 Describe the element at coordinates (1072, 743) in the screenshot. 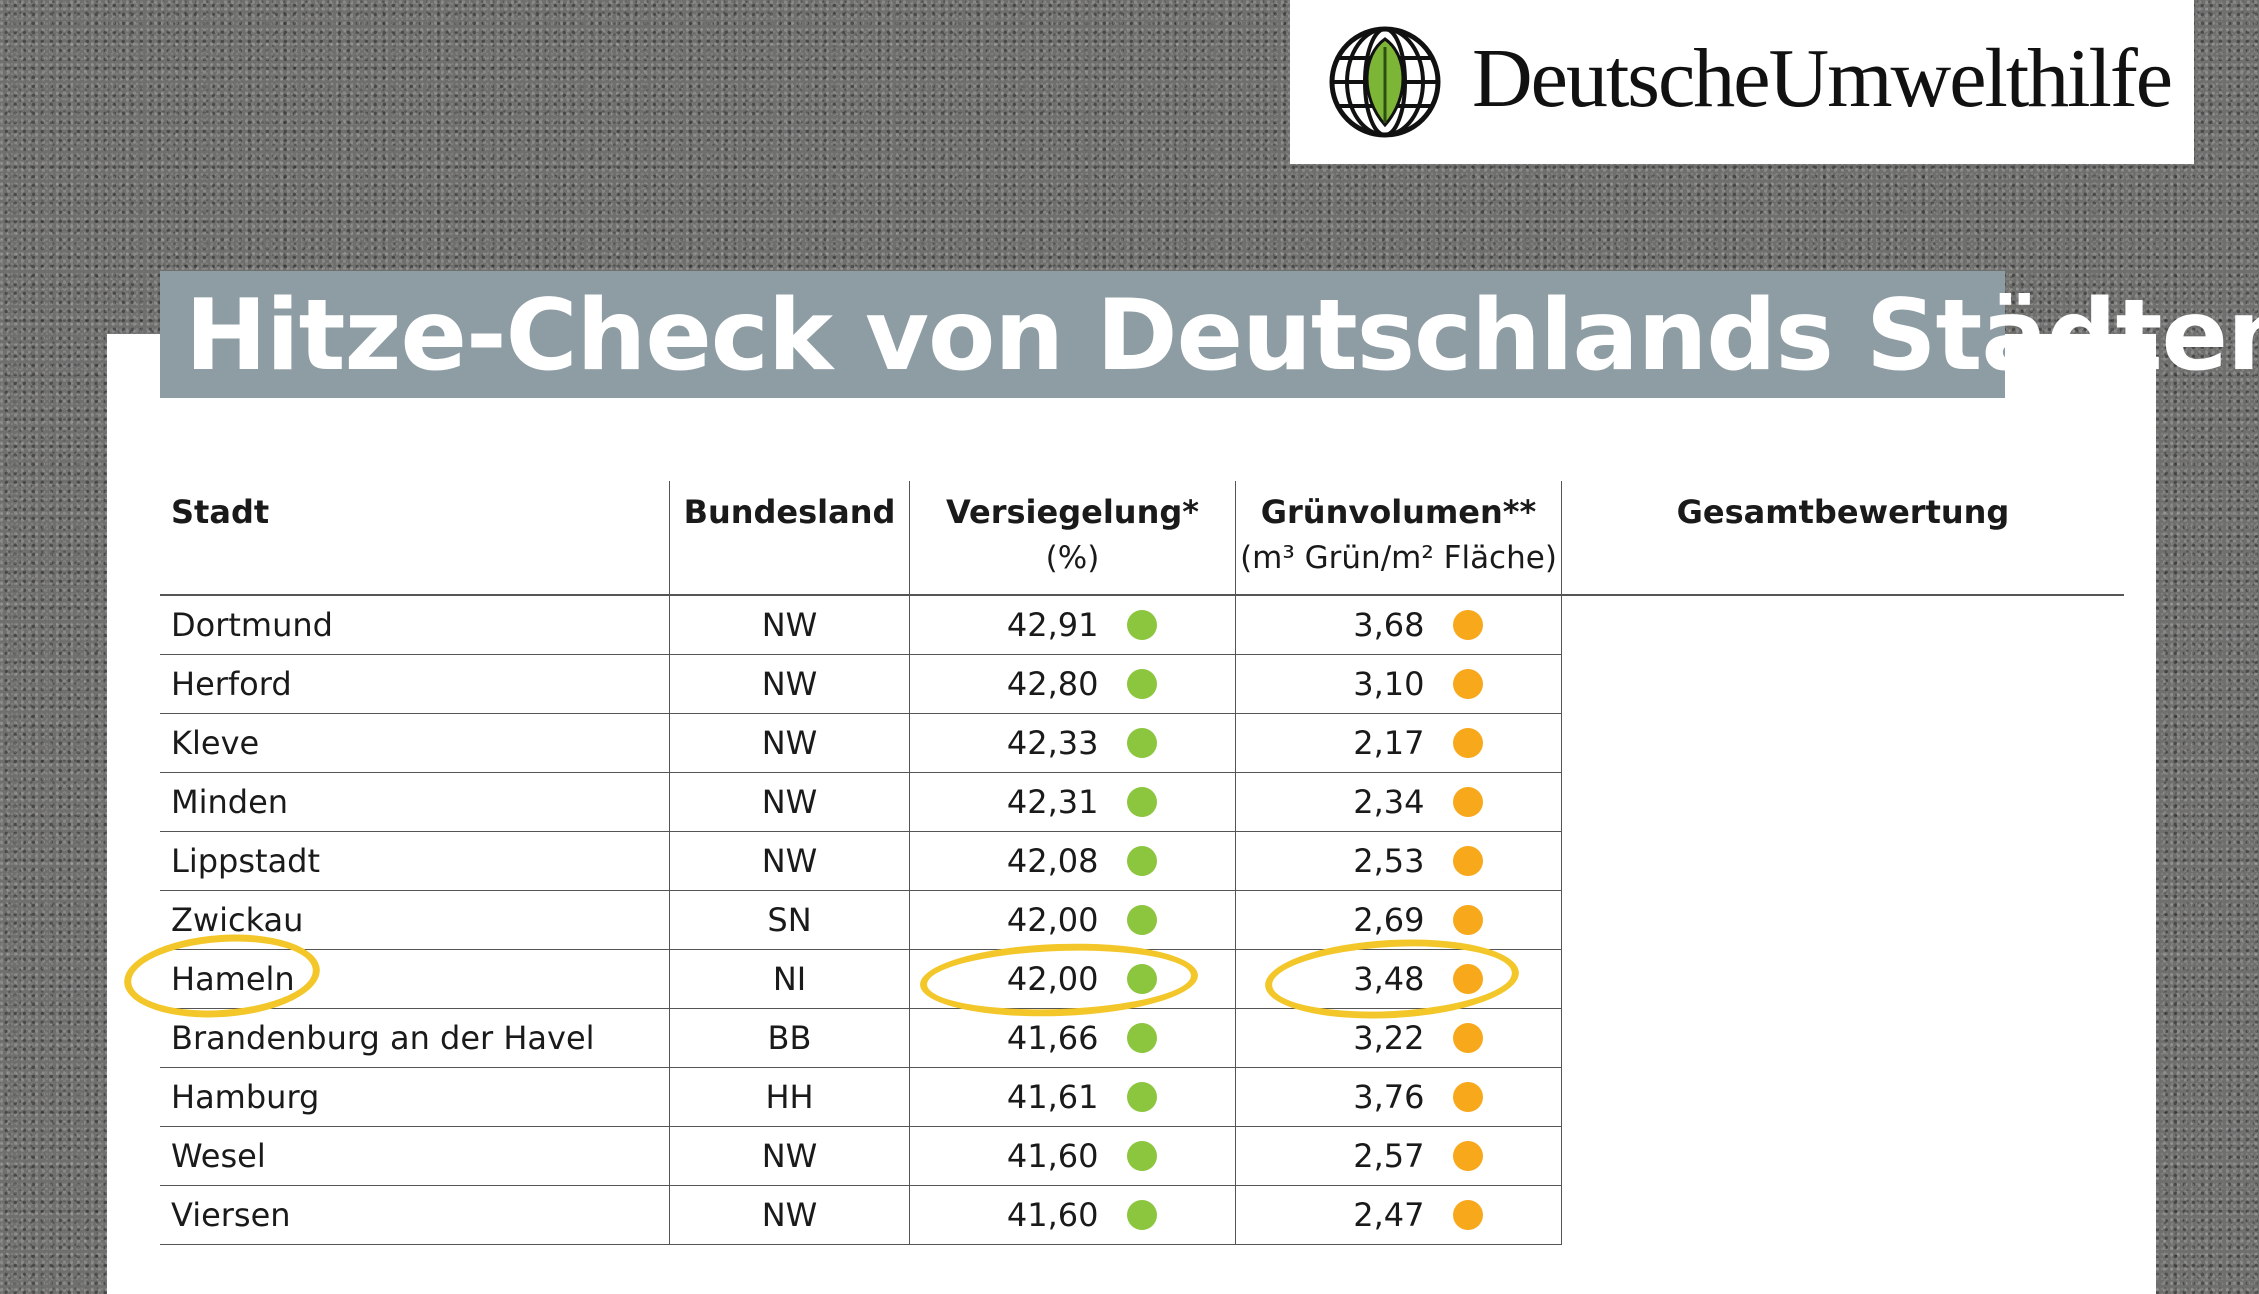

I see `cell-versiegelung: 42,33` at that location.